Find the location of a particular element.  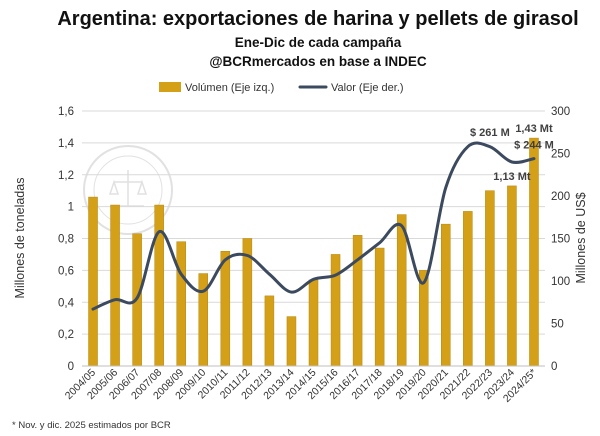

y-left-tick-label: 1,6 is located at coordinates (66, 112).